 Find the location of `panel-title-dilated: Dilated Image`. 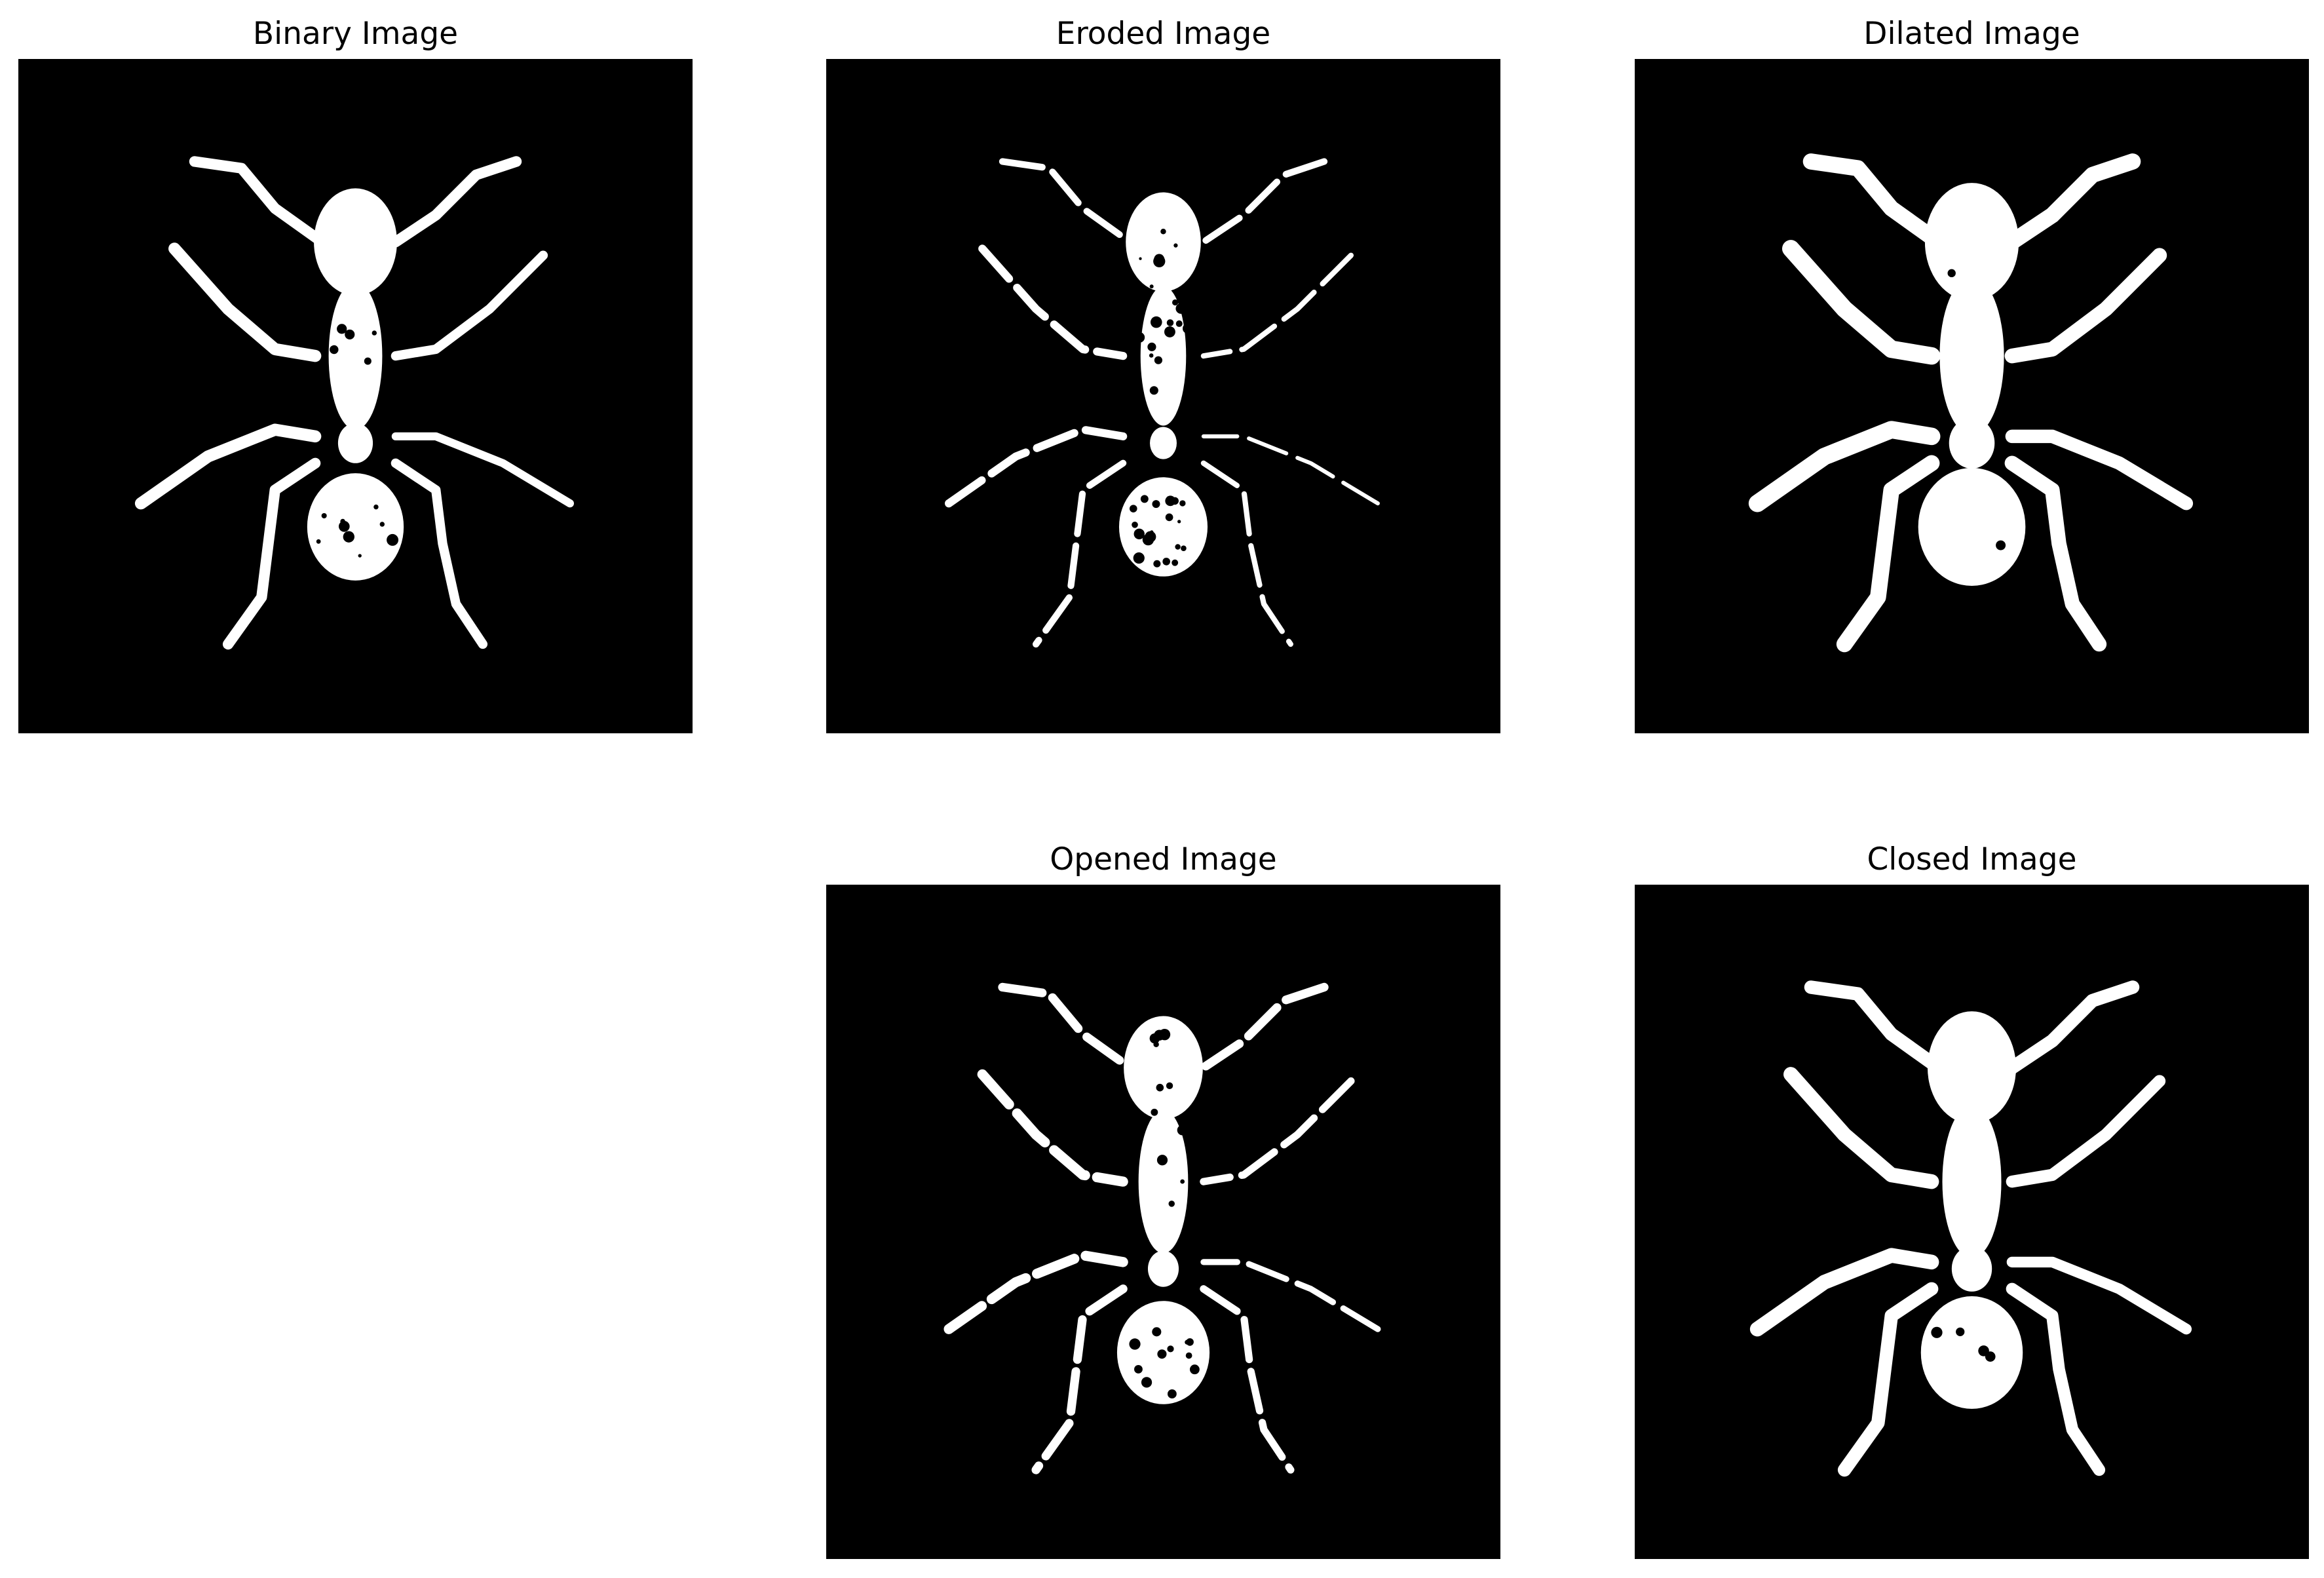

panel-title-dilated: Dilated Image is located at coordinates (1972, 34).